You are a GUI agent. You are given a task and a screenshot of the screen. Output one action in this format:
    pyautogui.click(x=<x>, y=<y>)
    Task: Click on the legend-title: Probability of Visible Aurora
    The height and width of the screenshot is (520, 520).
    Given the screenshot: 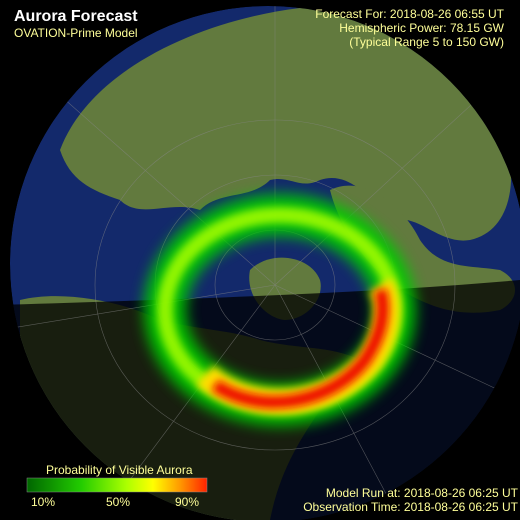 What is the action you would take?
    pyautogui.click(x=119, y=470)
    